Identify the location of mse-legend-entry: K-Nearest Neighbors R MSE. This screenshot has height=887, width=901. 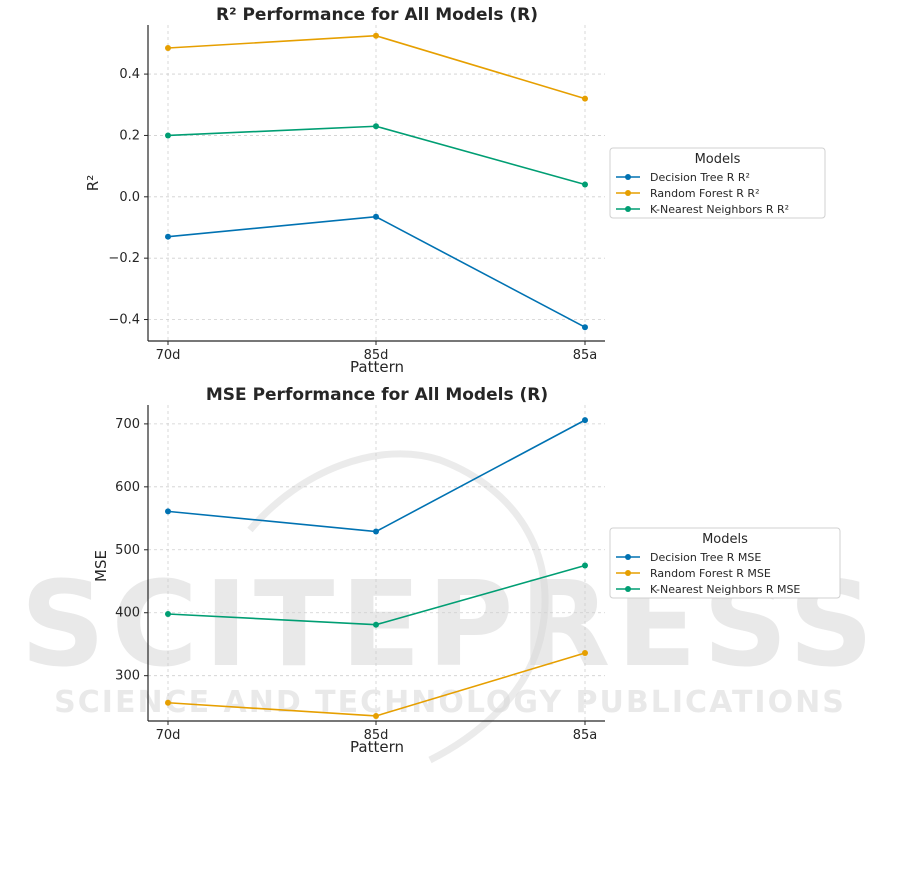
(725, 589).